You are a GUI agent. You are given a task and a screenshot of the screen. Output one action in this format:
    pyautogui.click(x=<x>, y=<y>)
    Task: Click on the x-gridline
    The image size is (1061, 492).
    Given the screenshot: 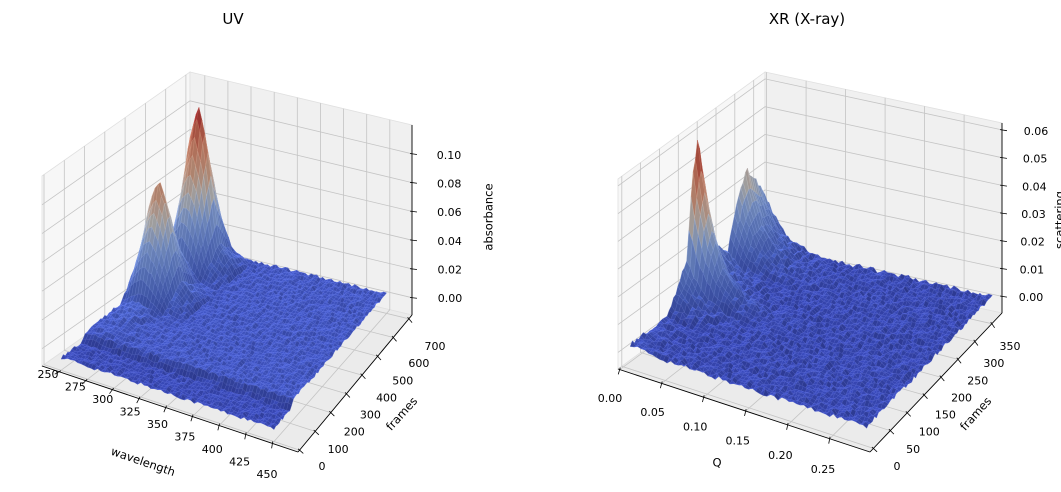 What is the action you would take?
    pyautogui.click(x=331, y=281)
    